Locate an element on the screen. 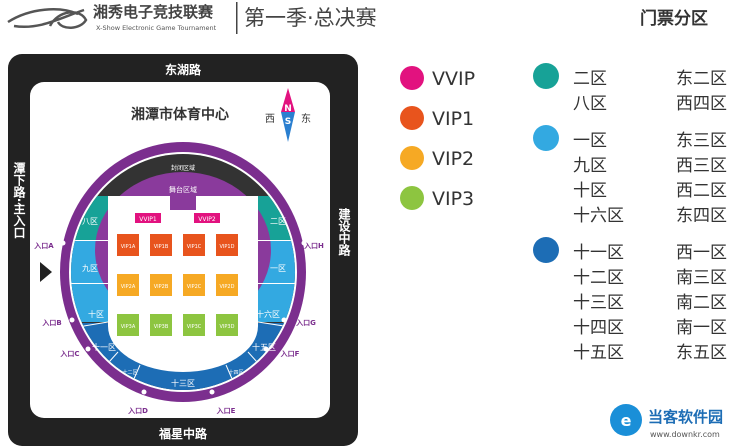 Image resolution: width=744 pixels, height=448 pixels. watermark: e 当客软件园 www.downkr.com is located at coordinates (666, 421).